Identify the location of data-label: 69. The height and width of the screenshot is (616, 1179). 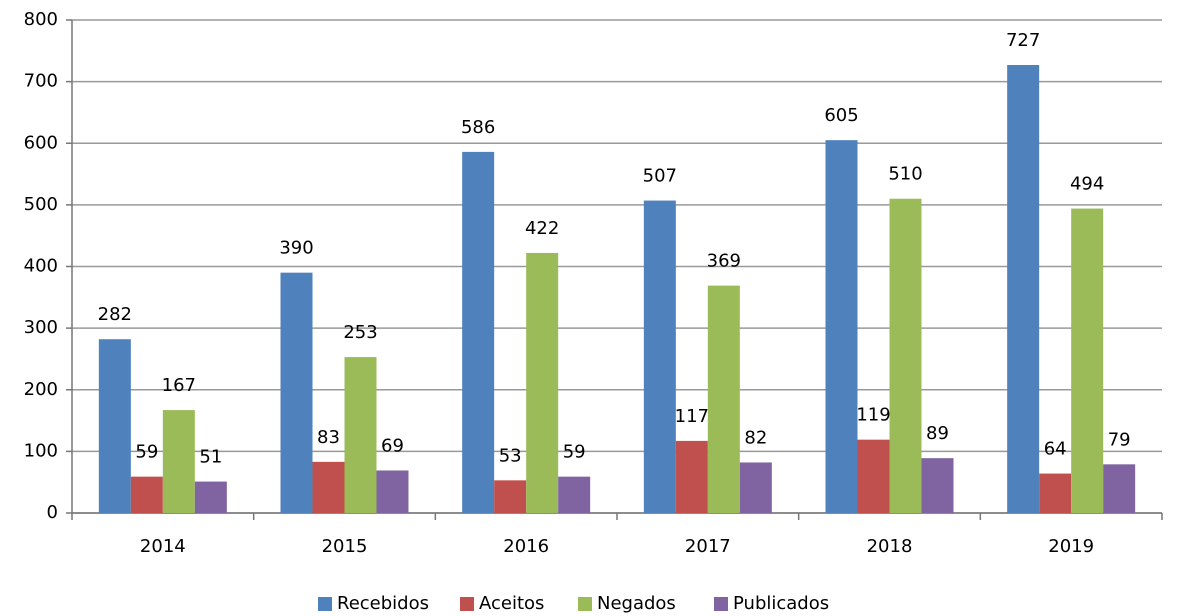
(392, 445).